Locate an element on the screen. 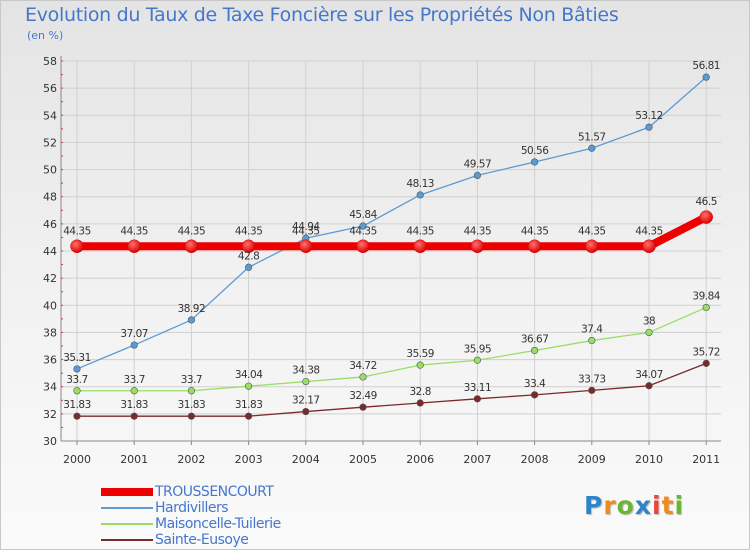  logo-letter: P is located at coordinates (594, 505).